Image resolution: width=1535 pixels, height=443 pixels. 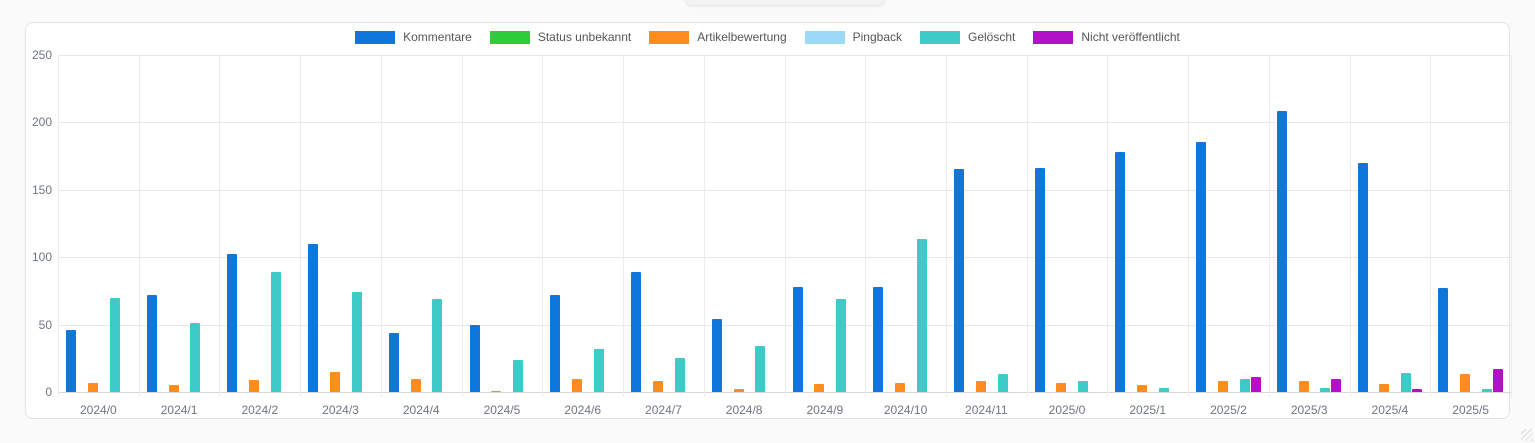 I want to click on x-axis-tick-label: 2024/10, so click(x=905, y=410).